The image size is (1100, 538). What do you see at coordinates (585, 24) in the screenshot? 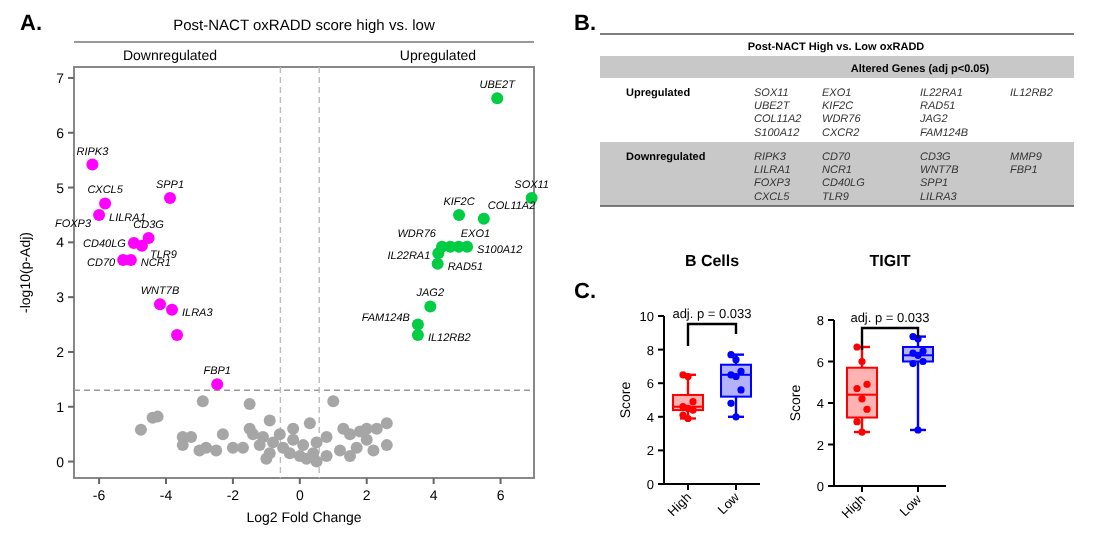
I see `text: B.` at bounding box center [585, 24].